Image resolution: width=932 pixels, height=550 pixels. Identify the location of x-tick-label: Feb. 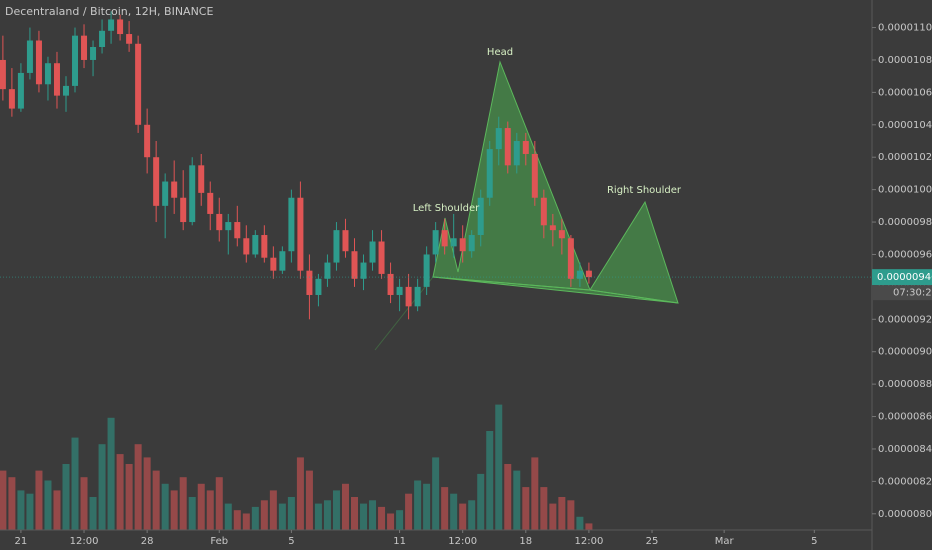
(219, 541).